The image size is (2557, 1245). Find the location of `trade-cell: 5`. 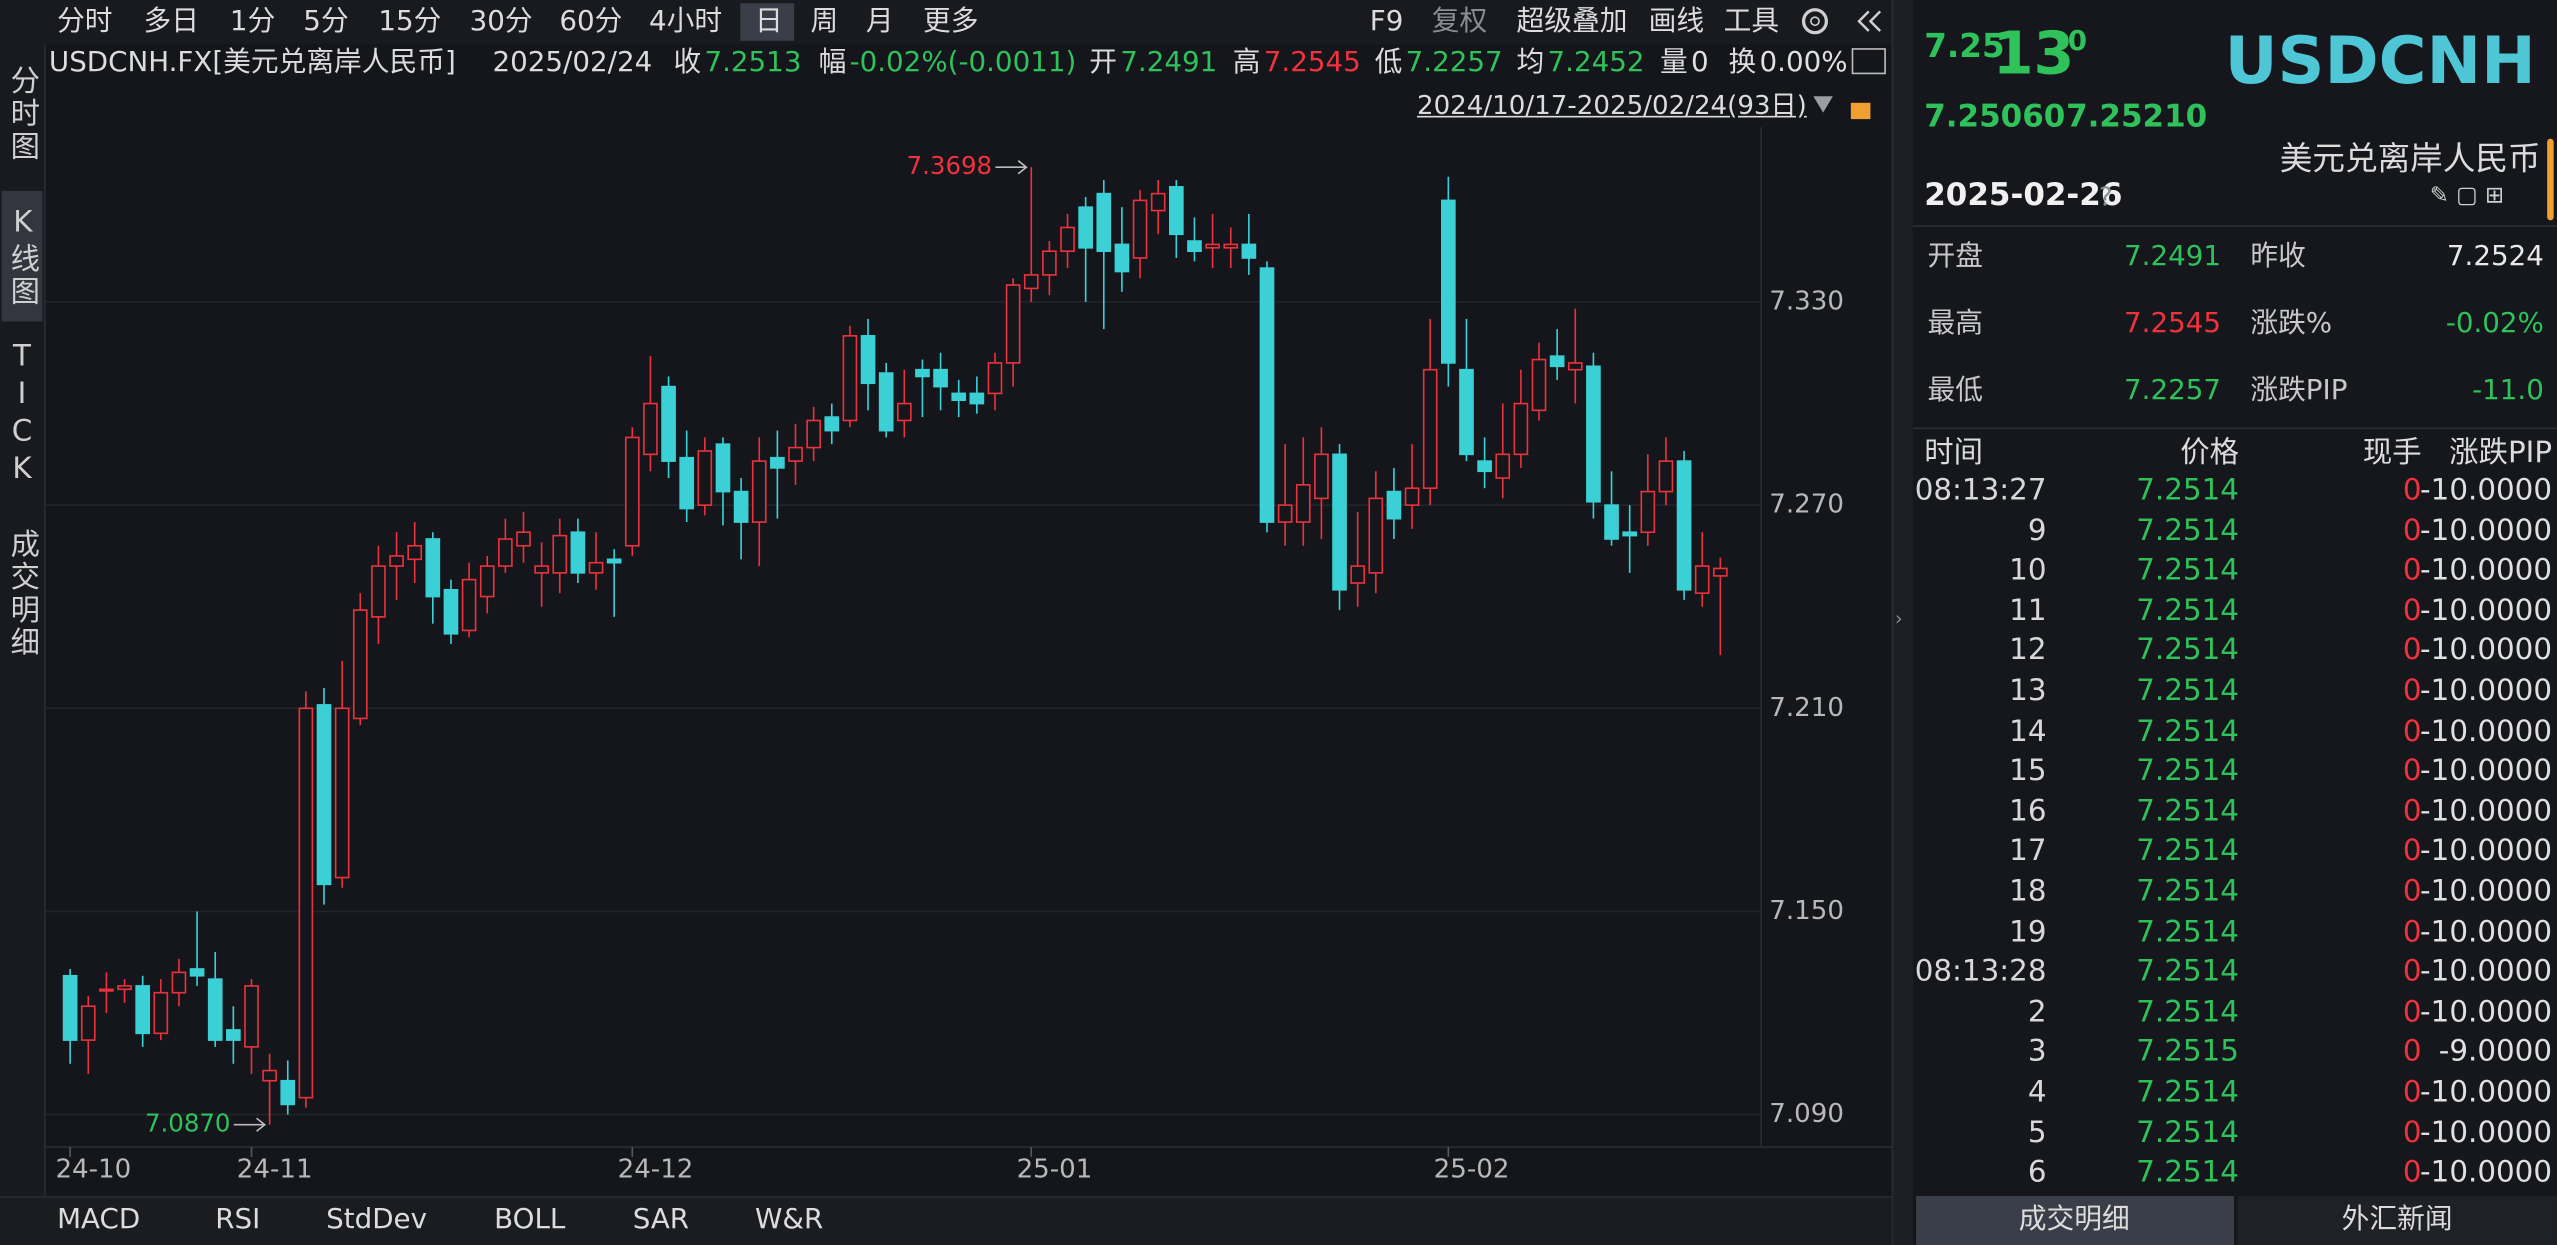

trade-cell: 5 is located at coordinates (2037, 1132).